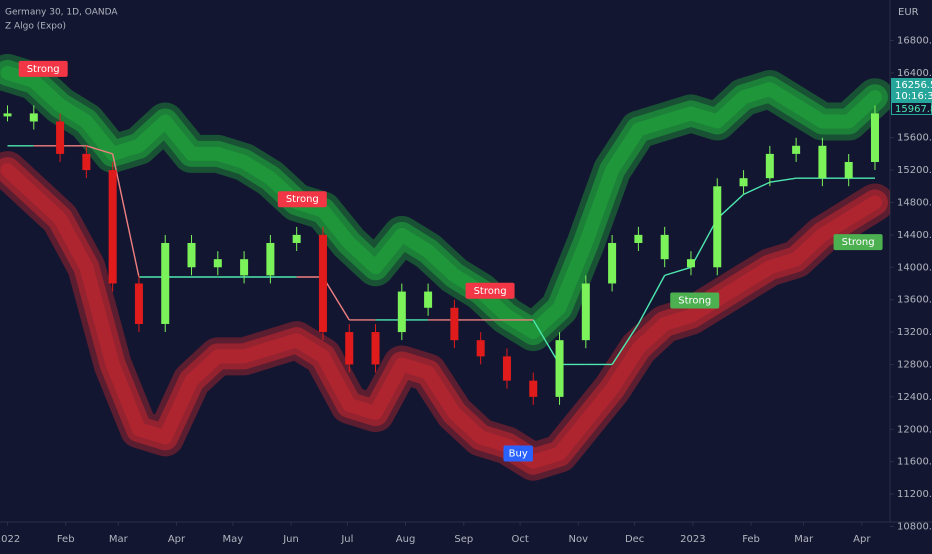  Describe the element at coordinates (914, 202) in the screenshot. I see `y-tick-label: 14800.0` at that location.